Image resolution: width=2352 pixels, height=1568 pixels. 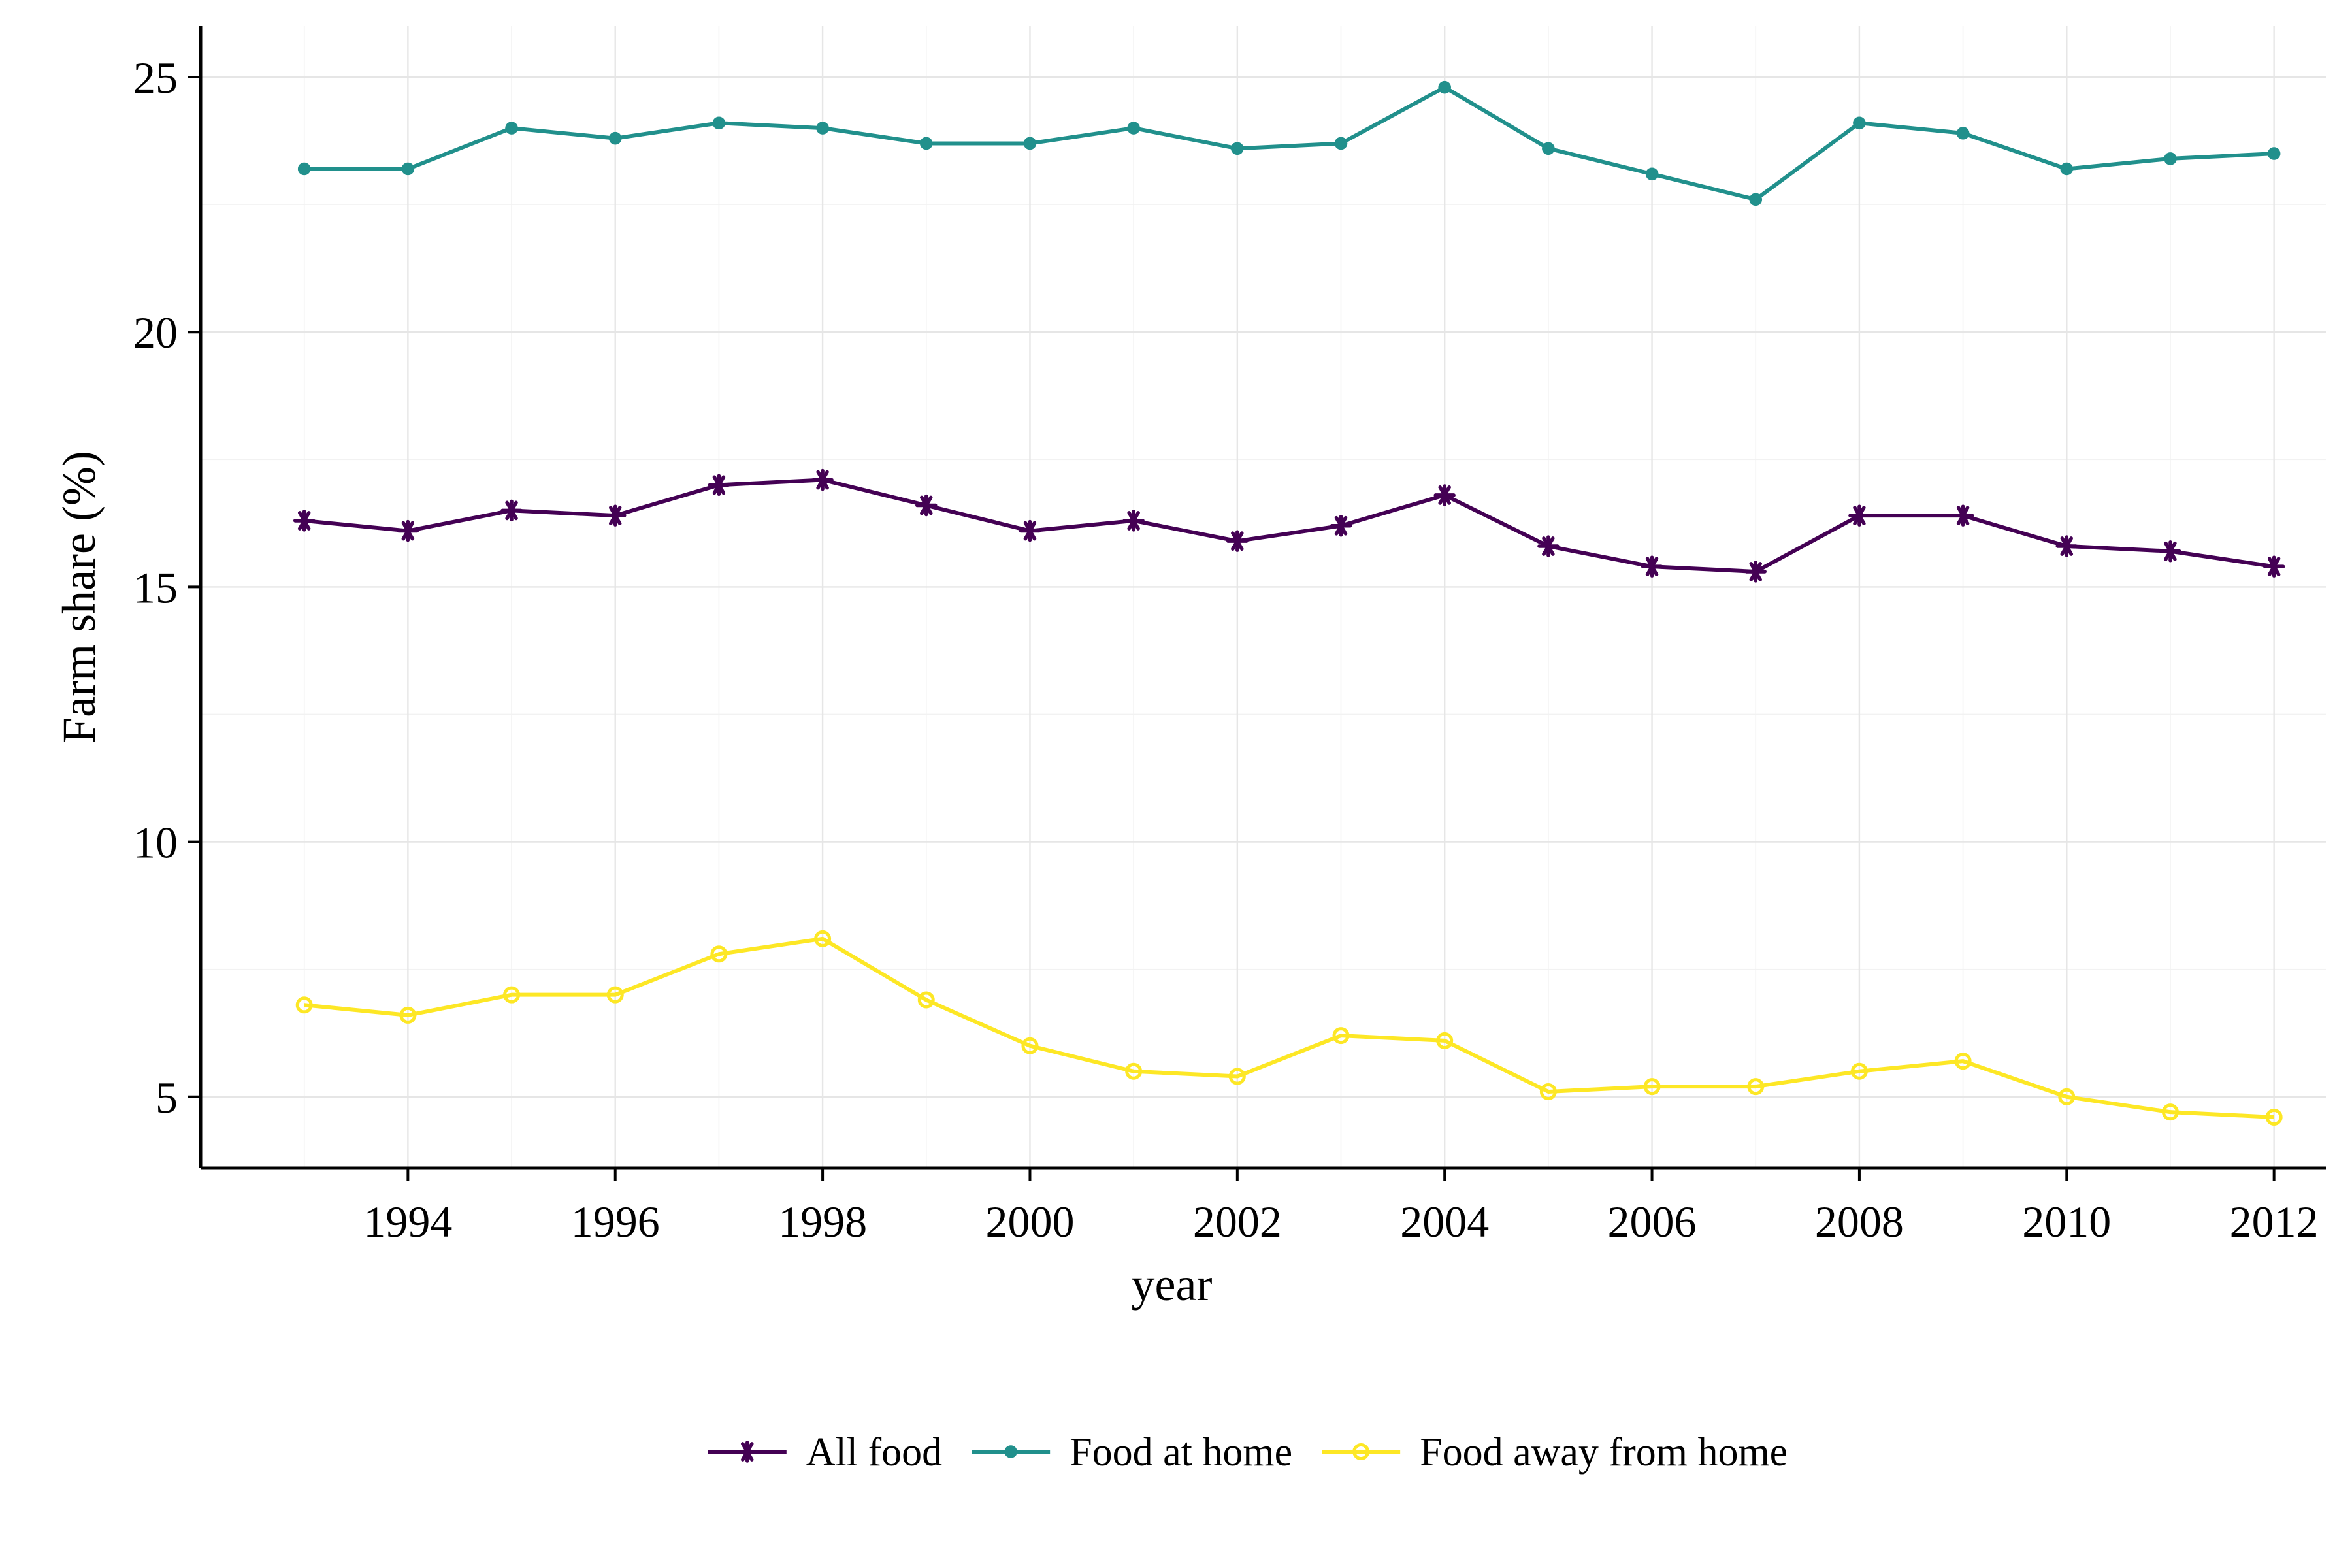 I want to click on legend-item-all-food: All food, so click(x=825, y=1452).